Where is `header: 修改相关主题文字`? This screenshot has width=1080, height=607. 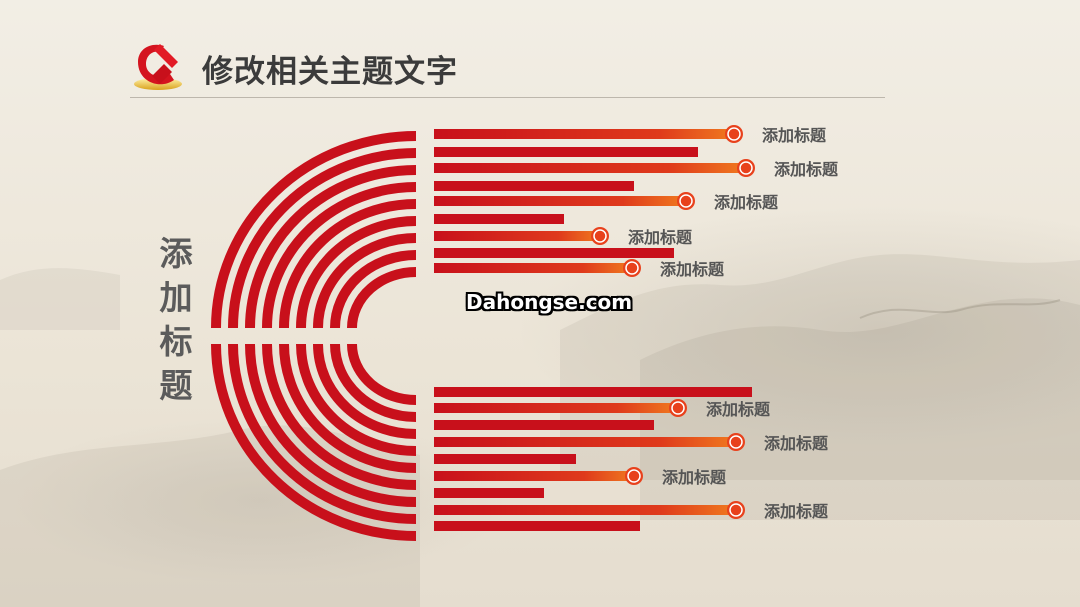
header: 修改相关主题文字 is located at coordinates (510, 66).